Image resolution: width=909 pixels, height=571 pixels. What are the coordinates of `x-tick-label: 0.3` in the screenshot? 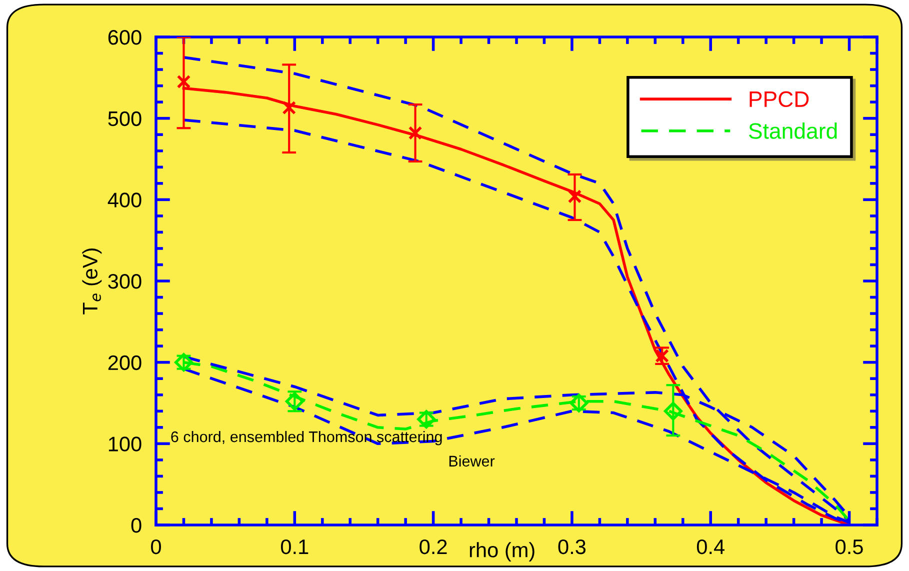 It's located at (572, 546).